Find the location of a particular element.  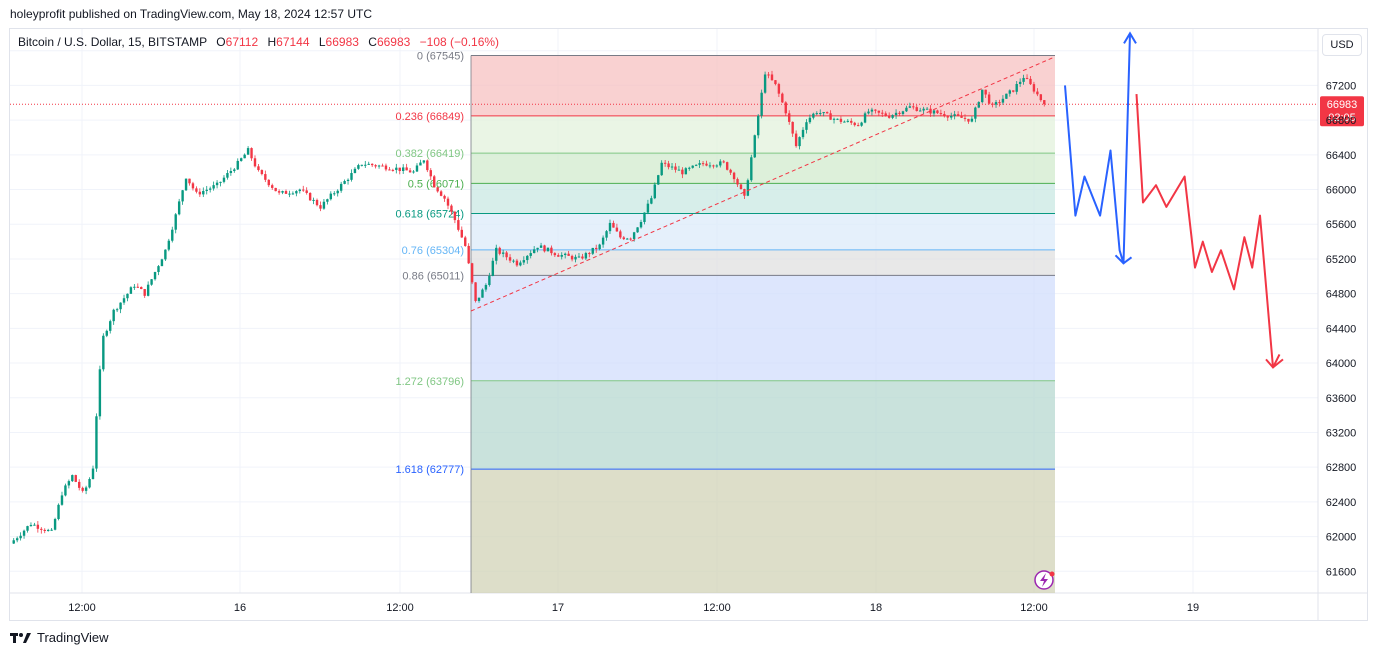

projection-path-blue is located at coordinates (1097, 149).